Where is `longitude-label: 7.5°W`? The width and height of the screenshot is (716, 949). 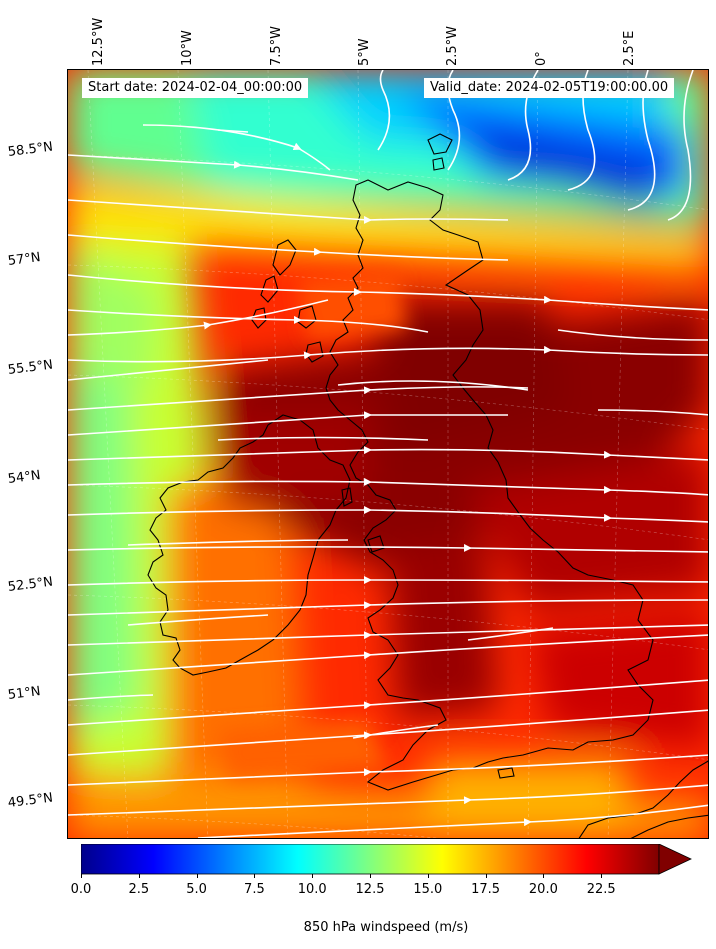 longitude-label: 7.5°W is located at coordinates (279, 33).